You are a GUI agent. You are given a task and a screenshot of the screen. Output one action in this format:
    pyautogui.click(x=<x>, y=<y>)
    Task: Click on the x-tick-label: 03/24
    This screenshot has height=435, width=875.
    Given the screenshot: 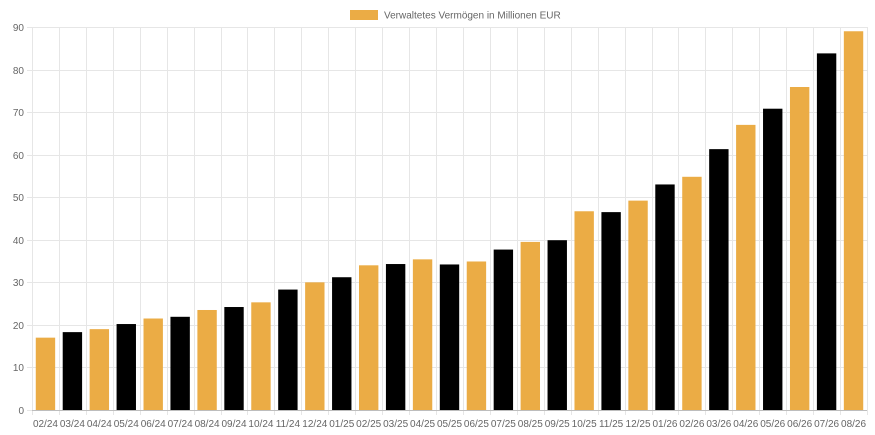 What is the action you would take?
    pyautogui.click(x=72, y=424)
    